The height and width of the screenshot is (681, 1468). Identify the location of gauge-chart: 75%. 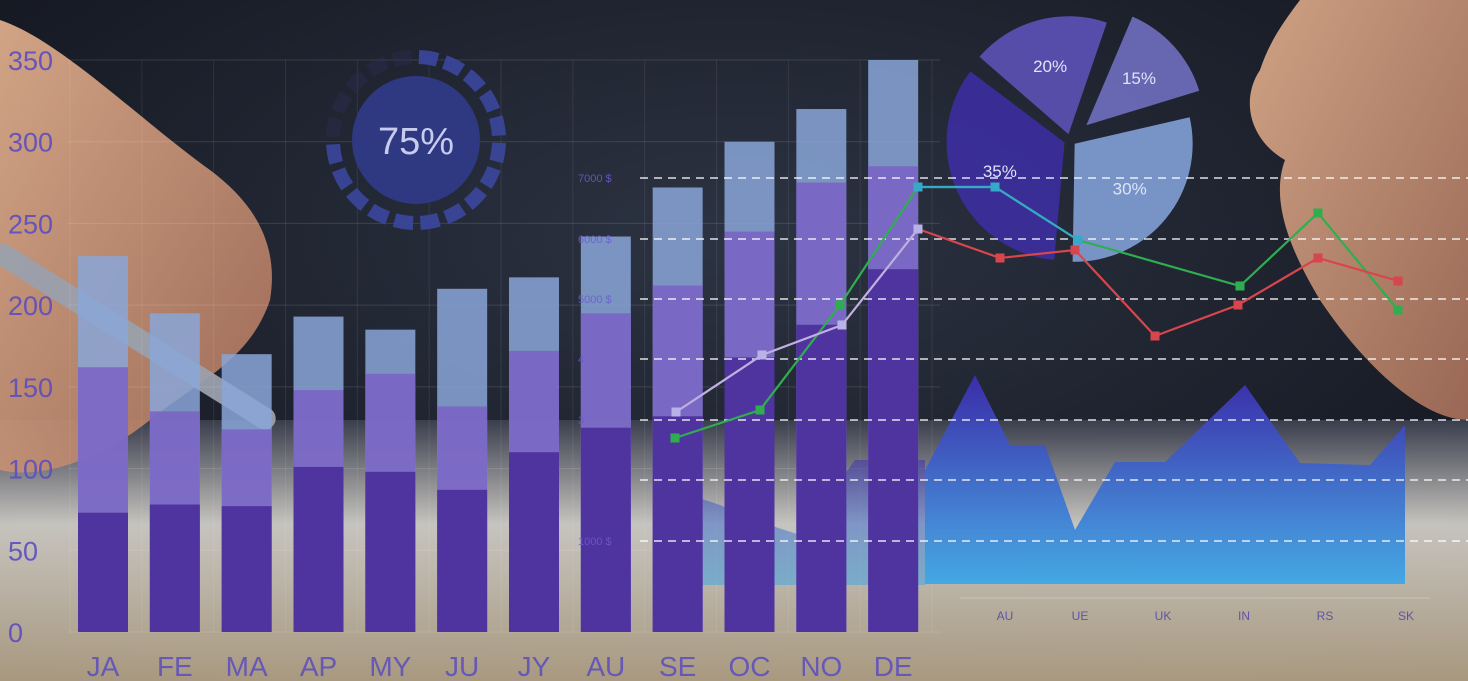
(416, 140).